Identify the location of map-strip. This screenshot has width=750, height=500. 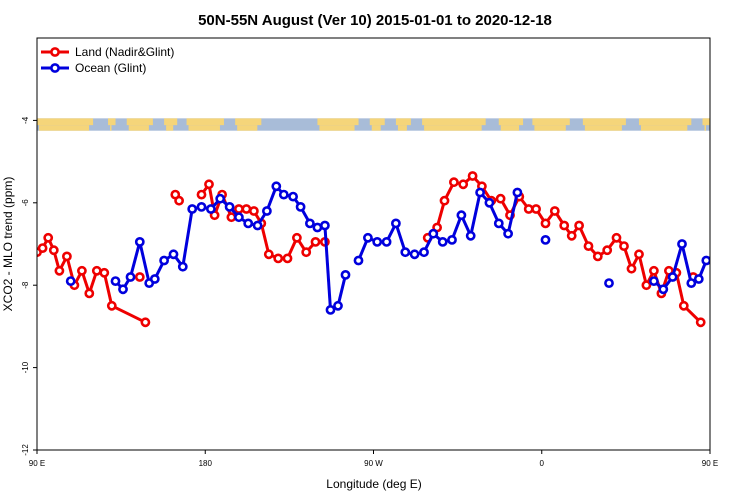
(373, 124).